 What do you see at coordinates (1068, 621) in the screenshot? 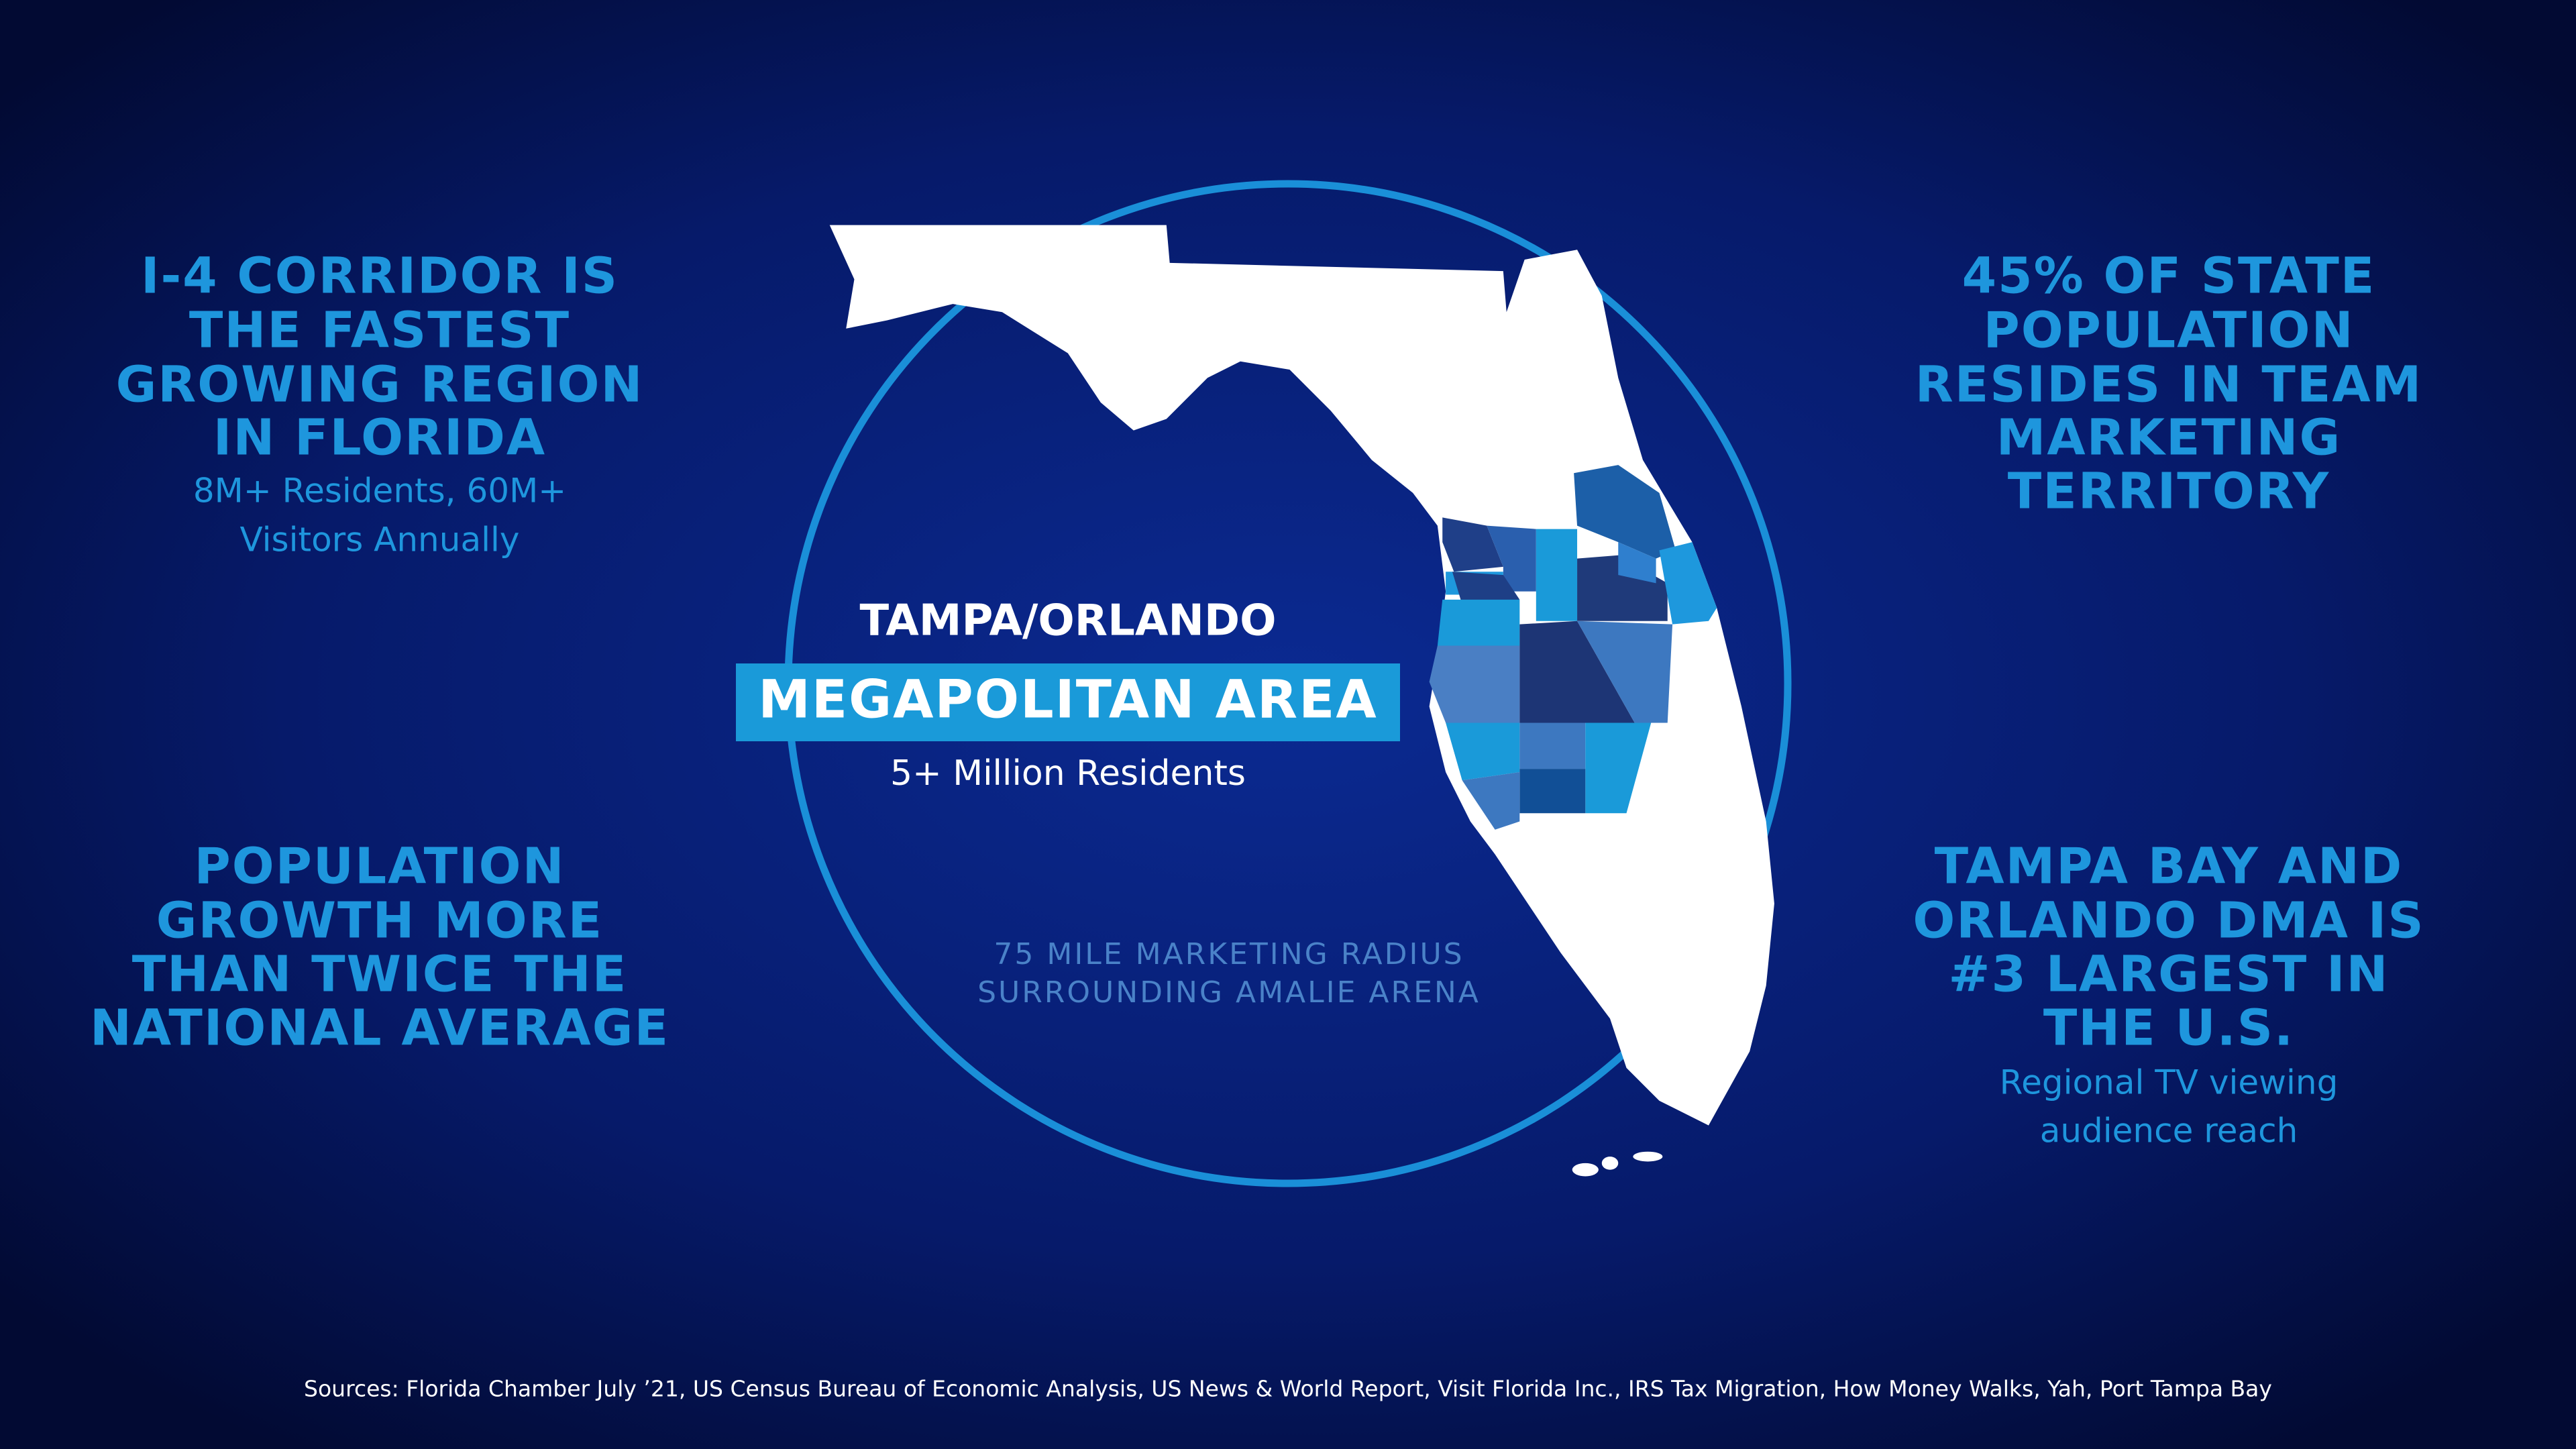
I see `center-title: TAMPA/ORLANDO` at bounding box center [1068, 621].